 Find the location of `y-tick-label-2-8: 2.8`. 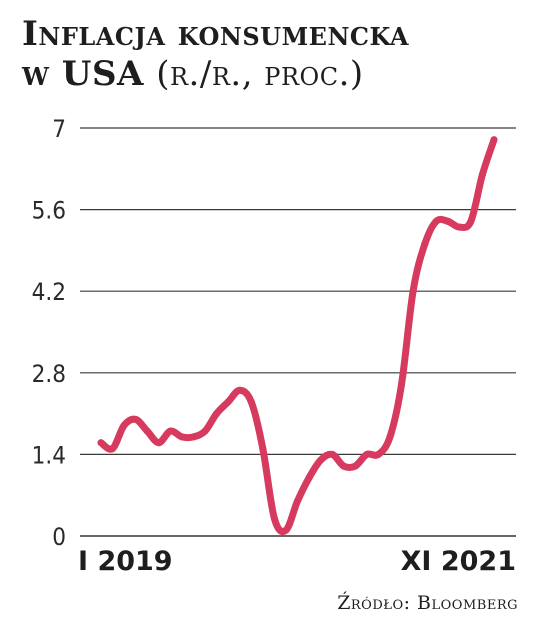

y-tick-label-2-8: 2.8 is located at coordinates (49, 374).